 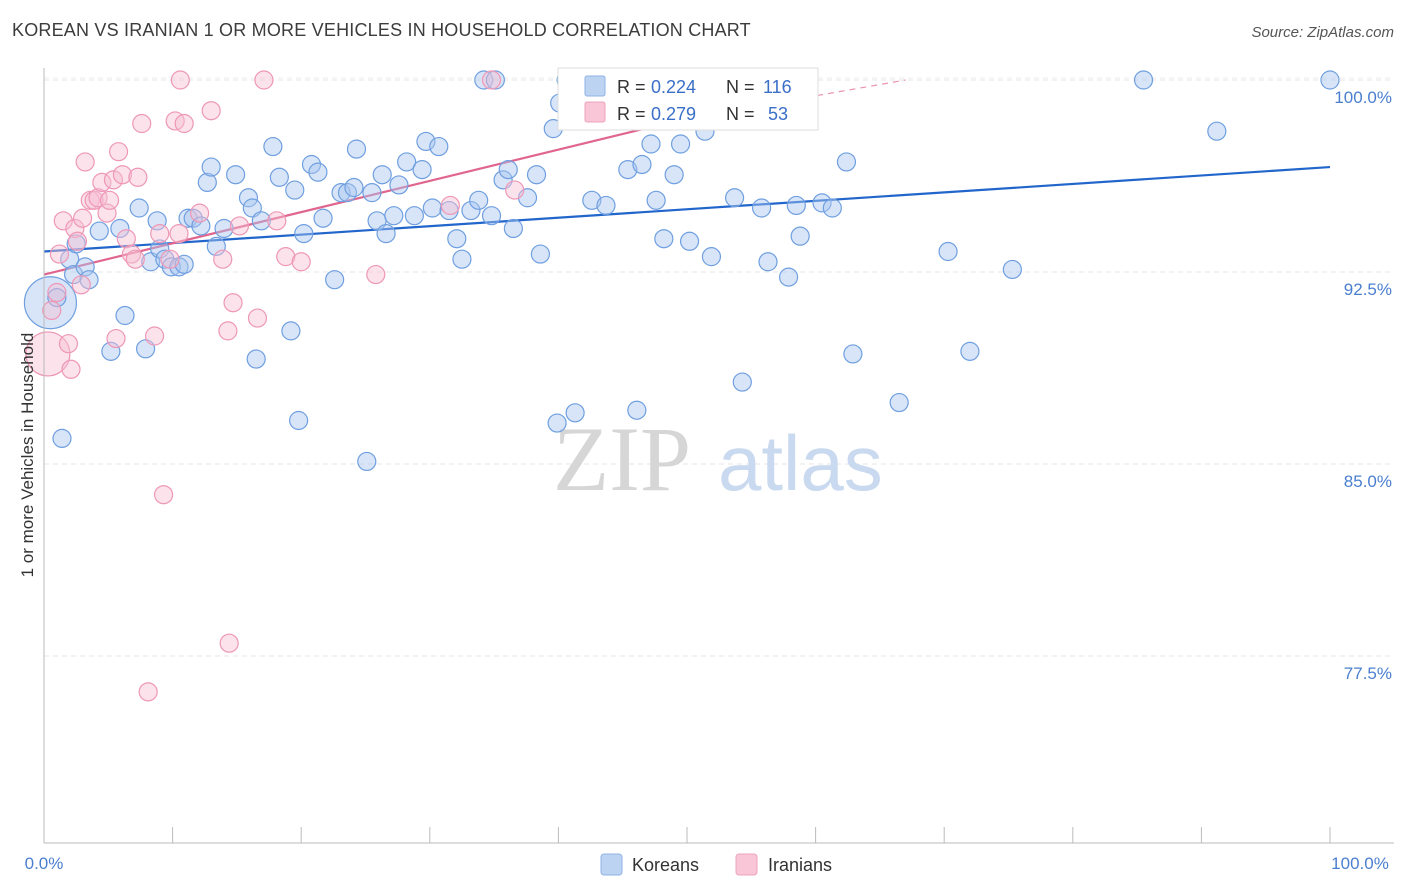 I want to click on korean-legend-swatch, so click(x=595, y=86).